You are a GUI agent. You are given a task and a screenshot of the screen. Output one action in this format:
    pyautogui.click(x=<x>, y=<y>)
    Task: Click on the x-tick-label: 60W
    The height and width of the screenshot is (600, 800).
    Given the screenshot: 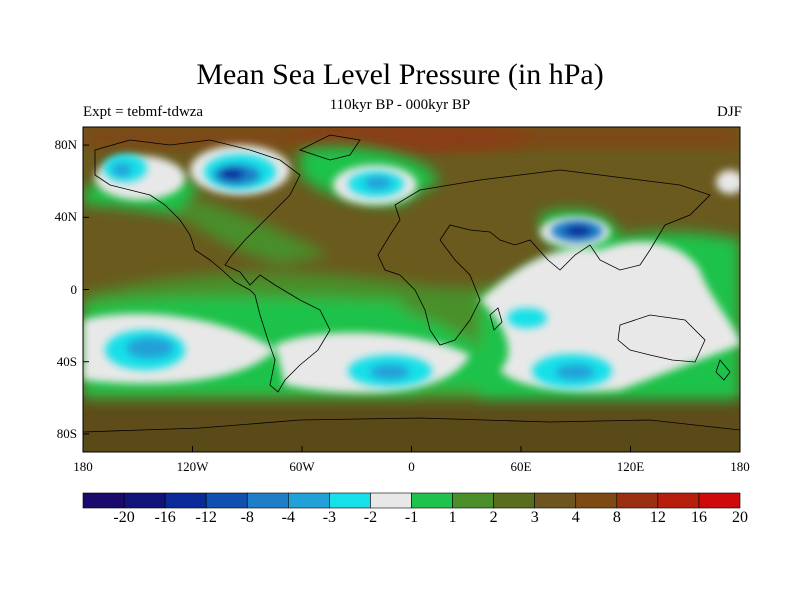 What is the action you would take?
    pyautogui.click(x=302, y=466)
    